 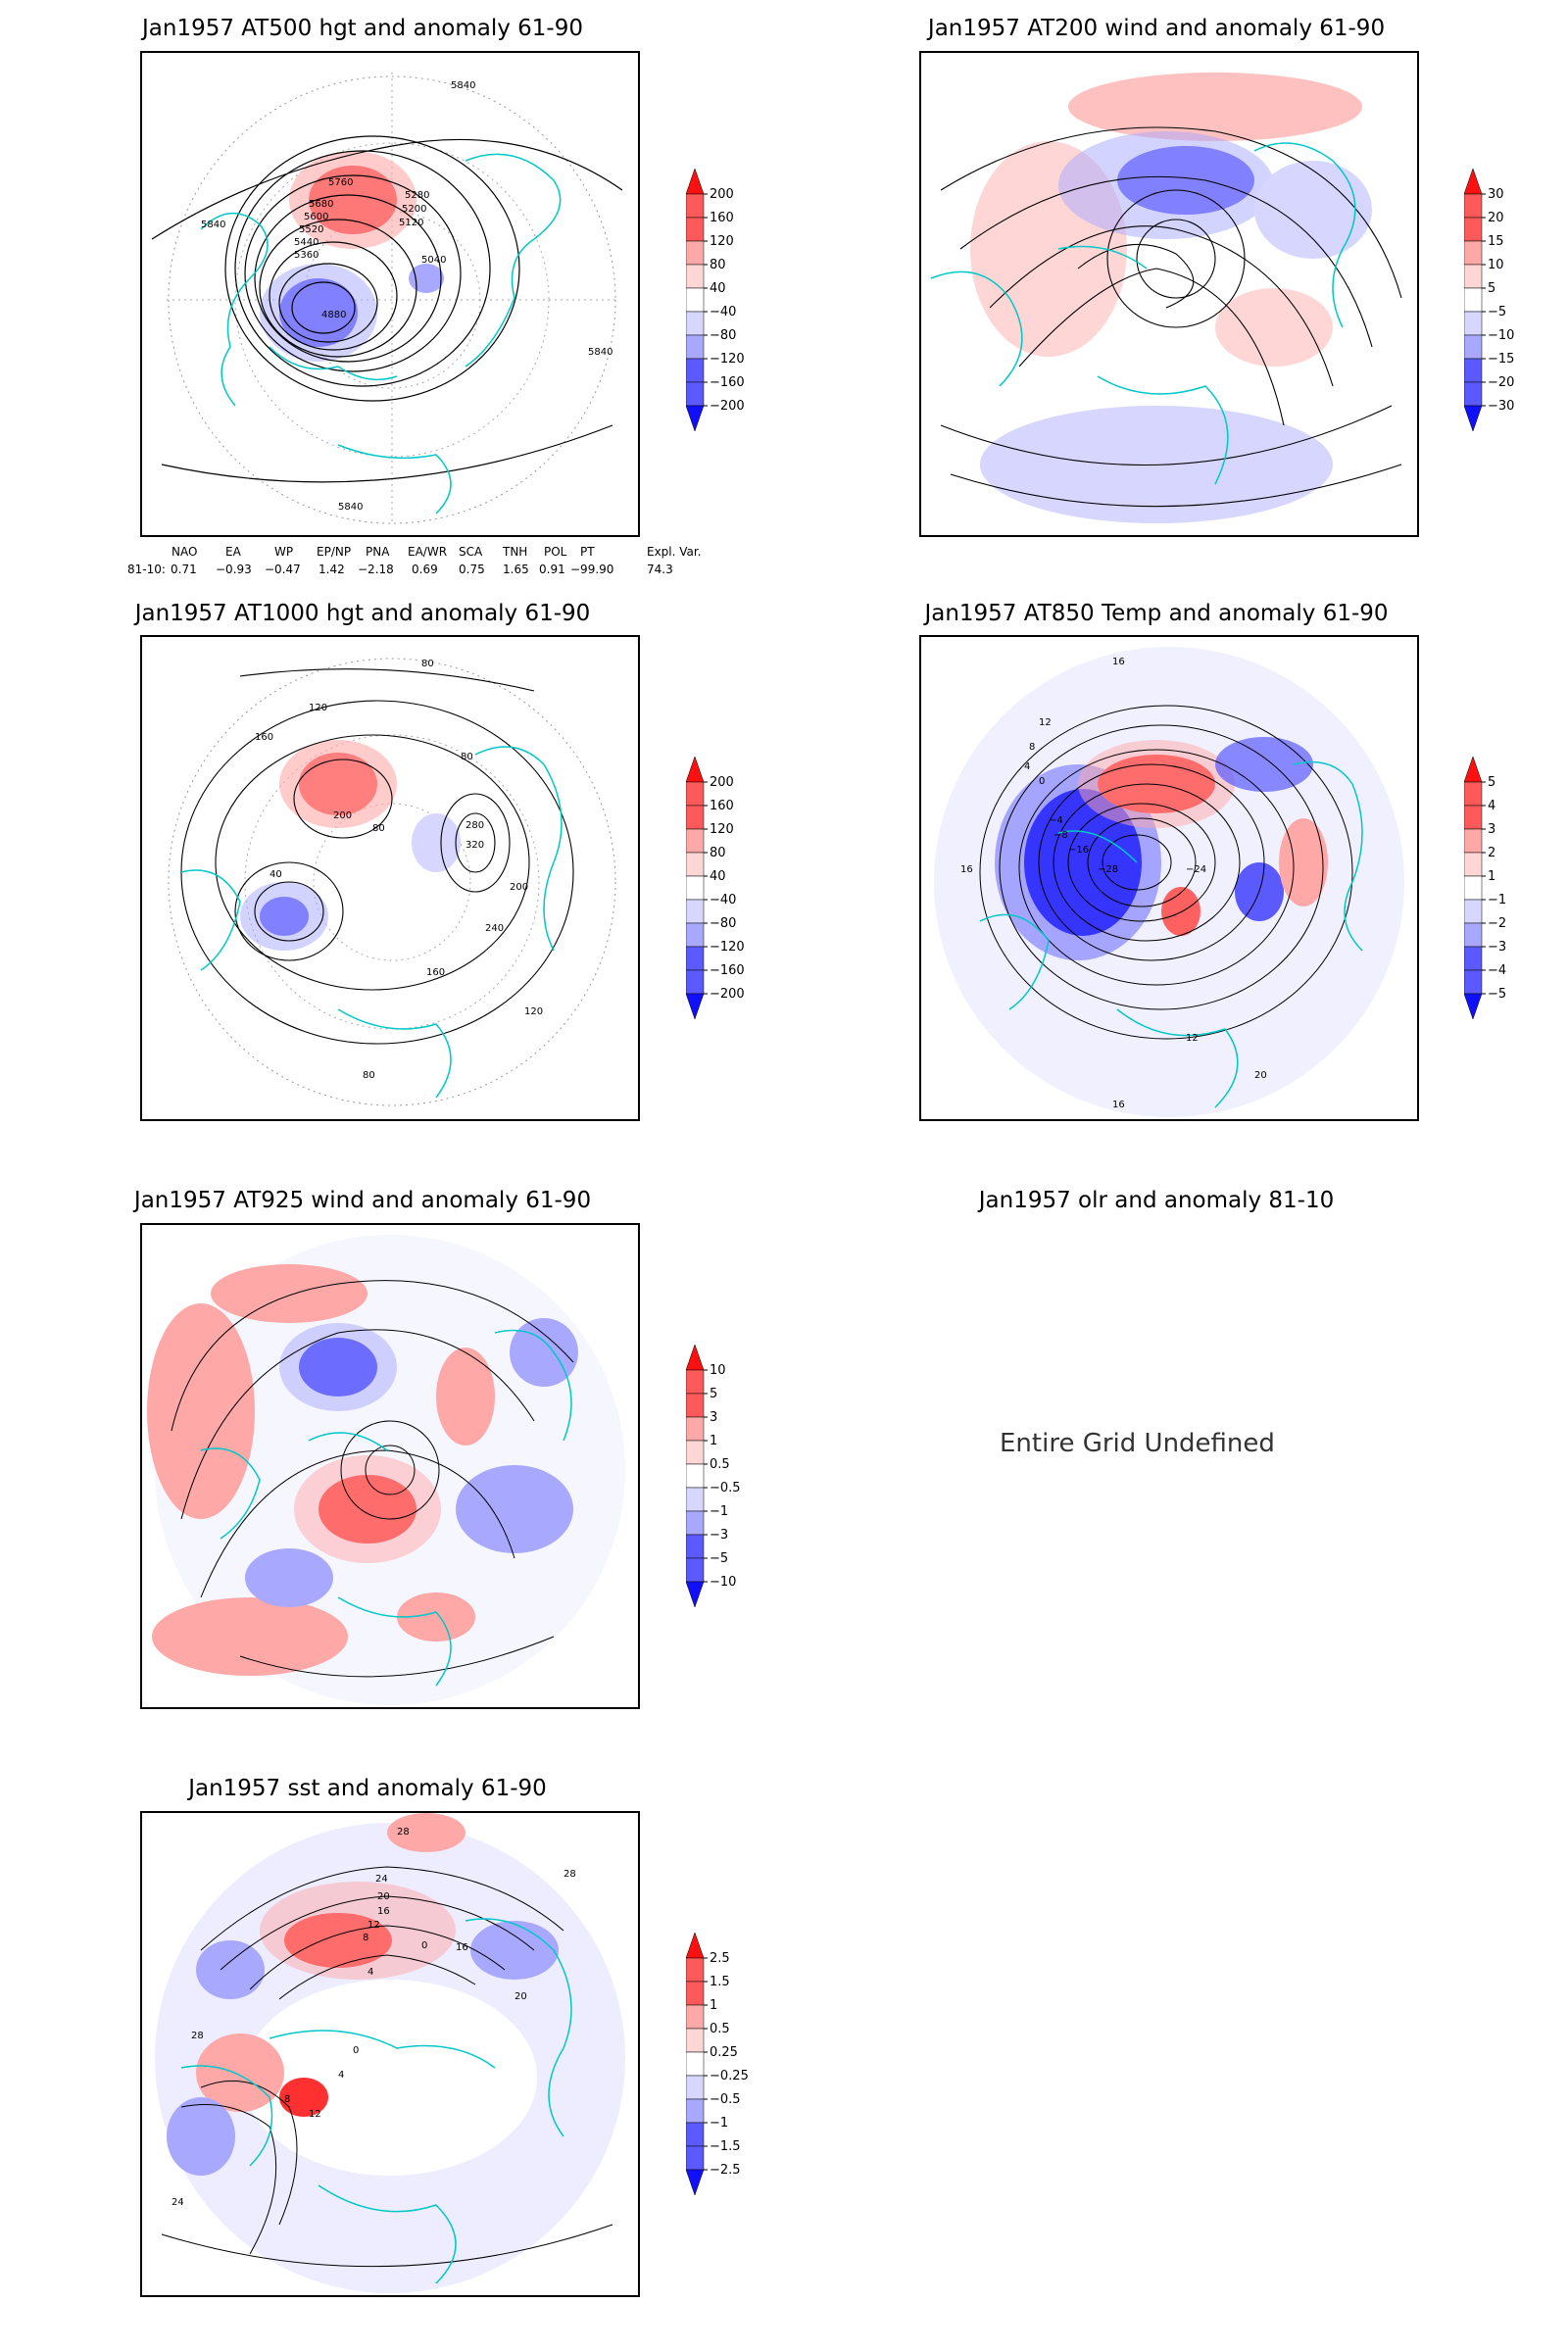 What do you see at coordinates (376, 569) in the screenshot?
I see `index-value: −2.18` at bounding box center [376, 569].